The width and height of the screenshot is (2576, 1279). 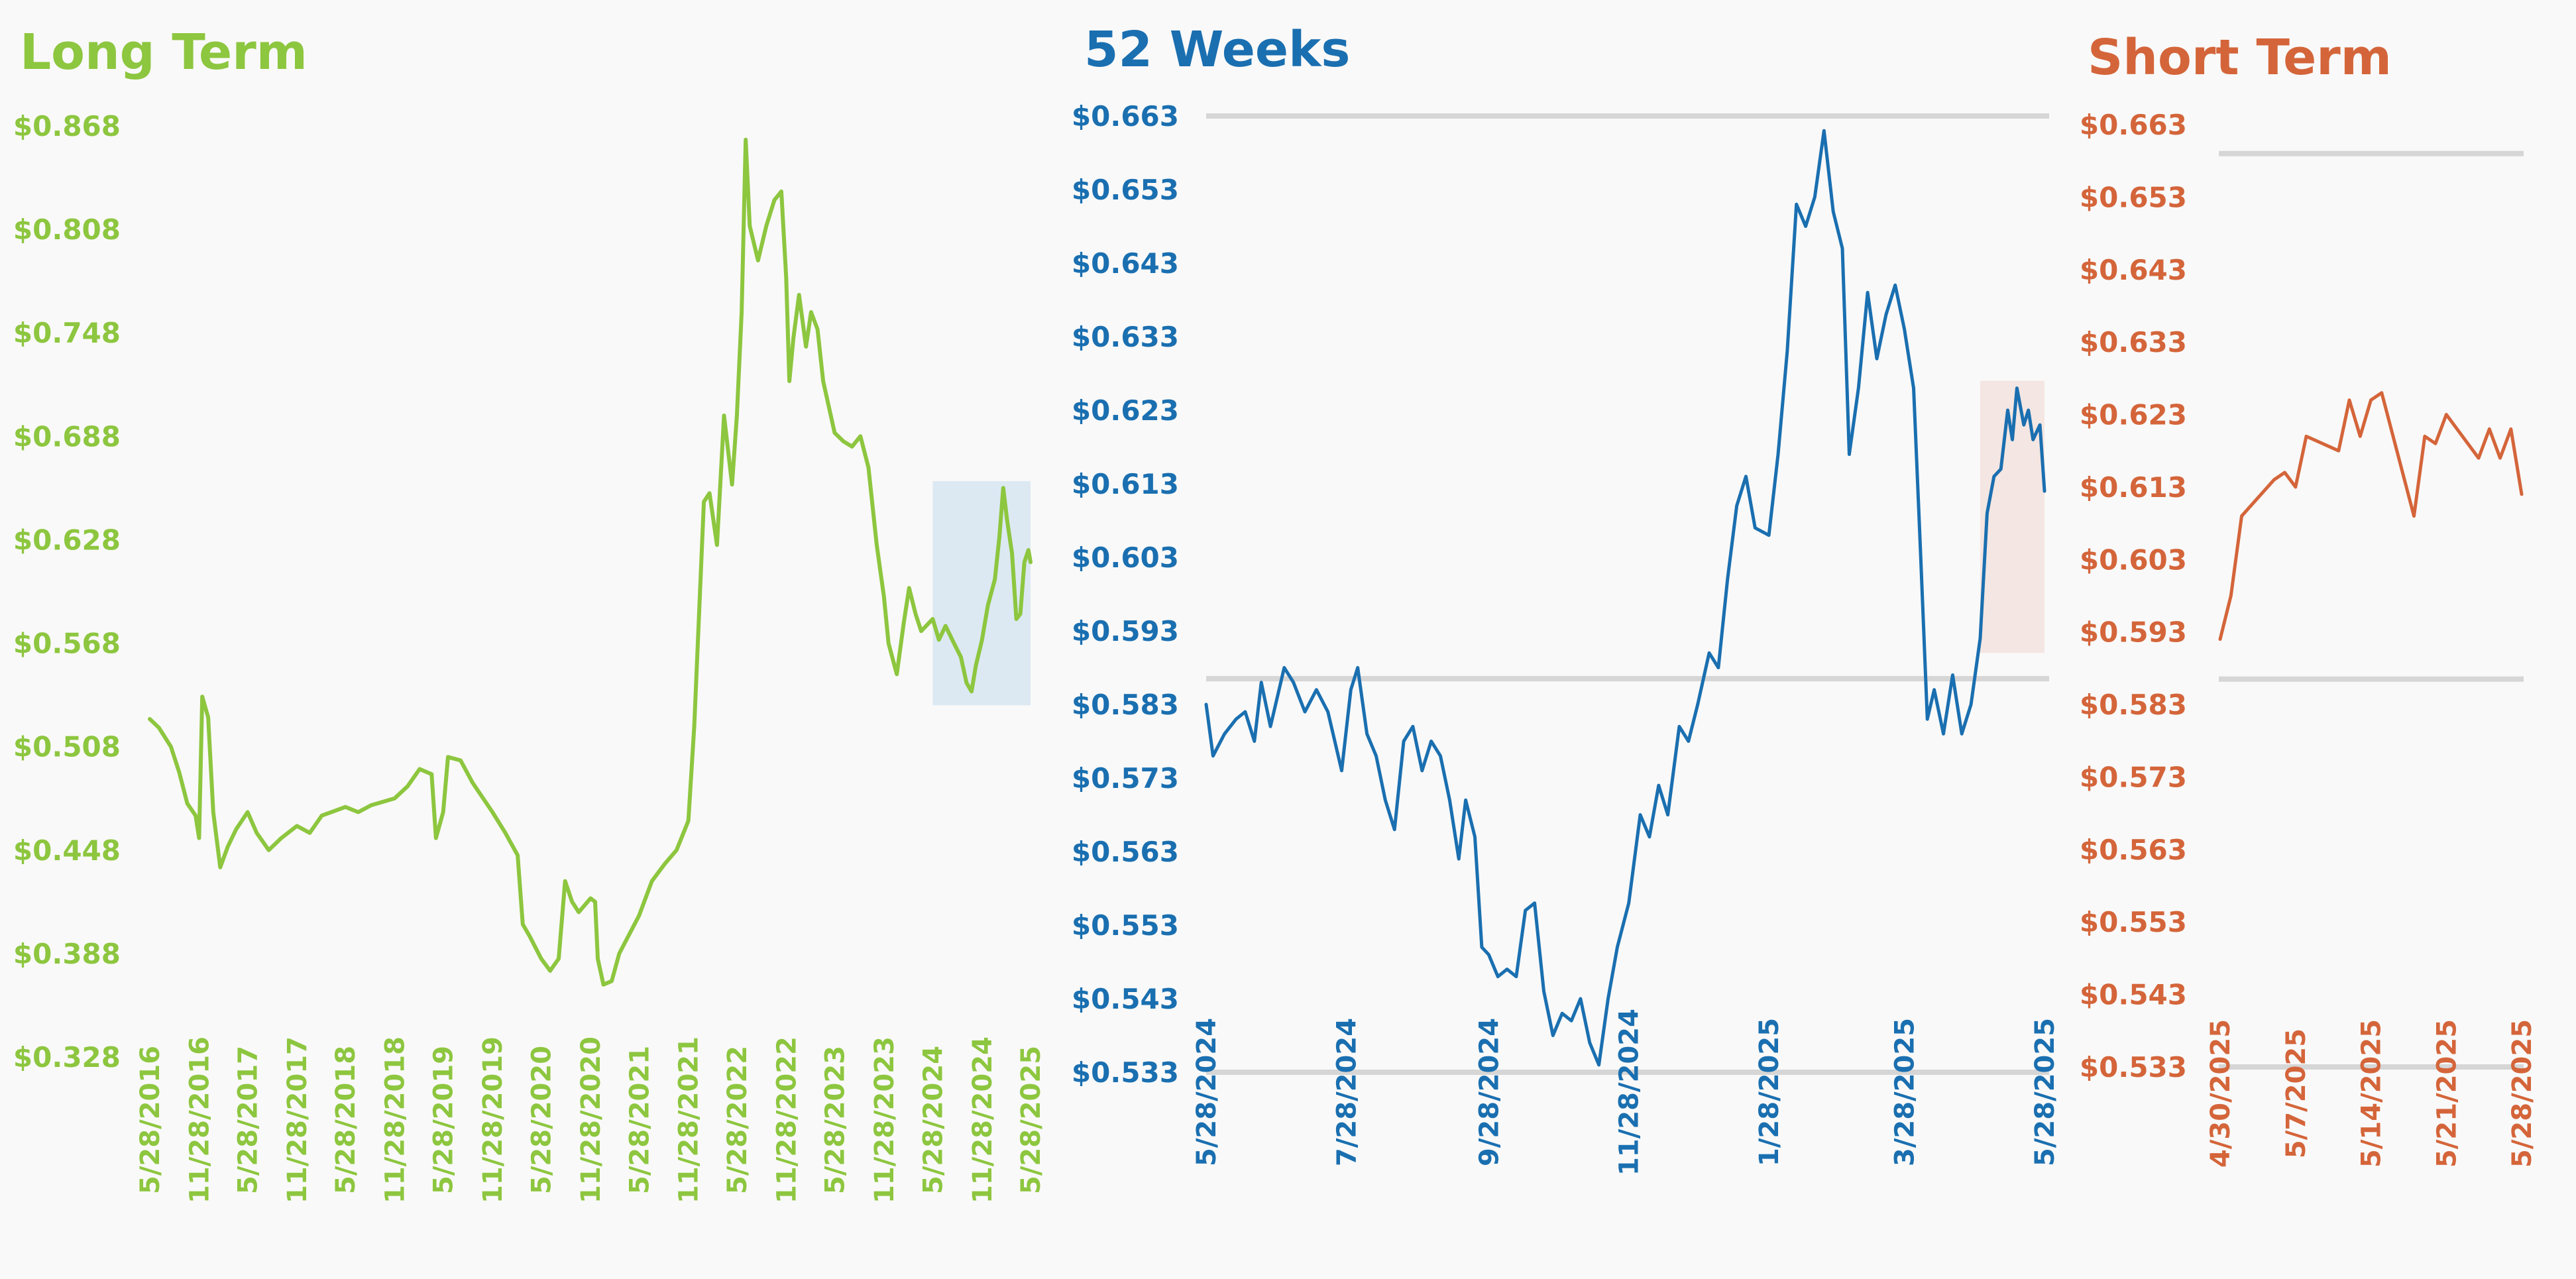 I want to click on weeks-y-tick-label: $0.633, so click(x=1125, y=337).